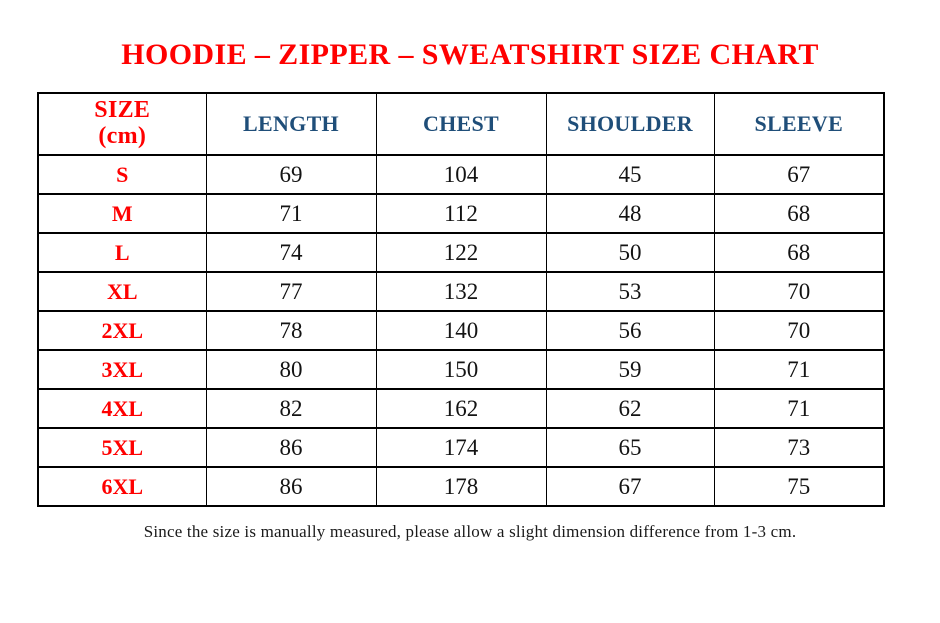 The image size is (940, 623). I want to click on col-header-size: SIZE (cm), so click(122, 124).